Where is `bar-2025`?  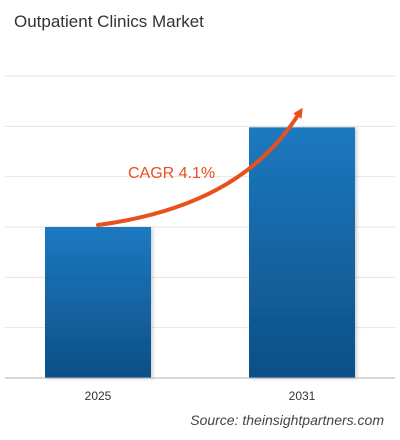 bar-2025 is located at coordinates (98, 302).